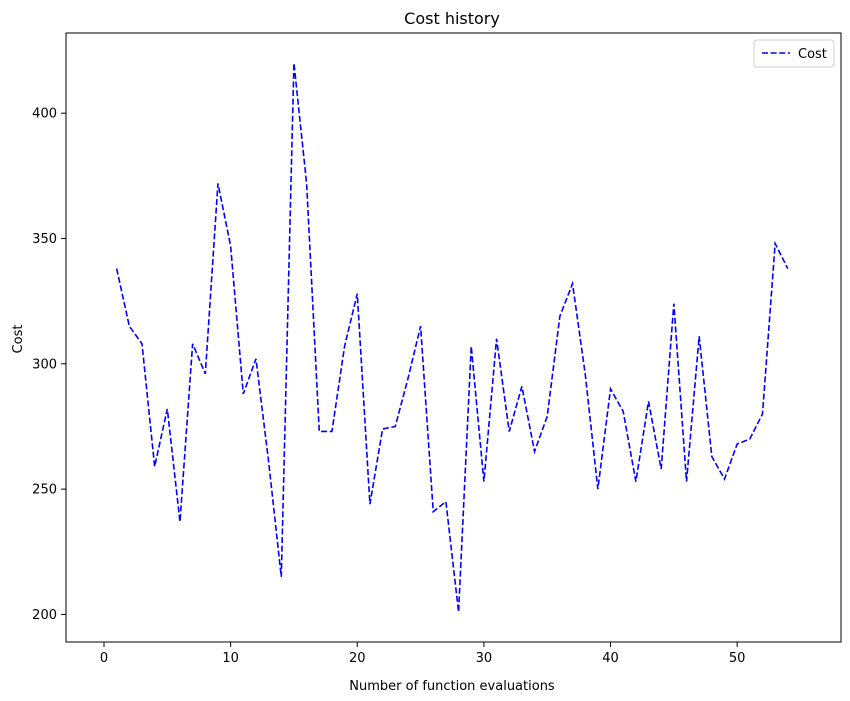 This screenshot has width=850, height=701. Describe the element at coordinates (737, 658) in the screenshot. I see `x-tick-label: 50` at that location.